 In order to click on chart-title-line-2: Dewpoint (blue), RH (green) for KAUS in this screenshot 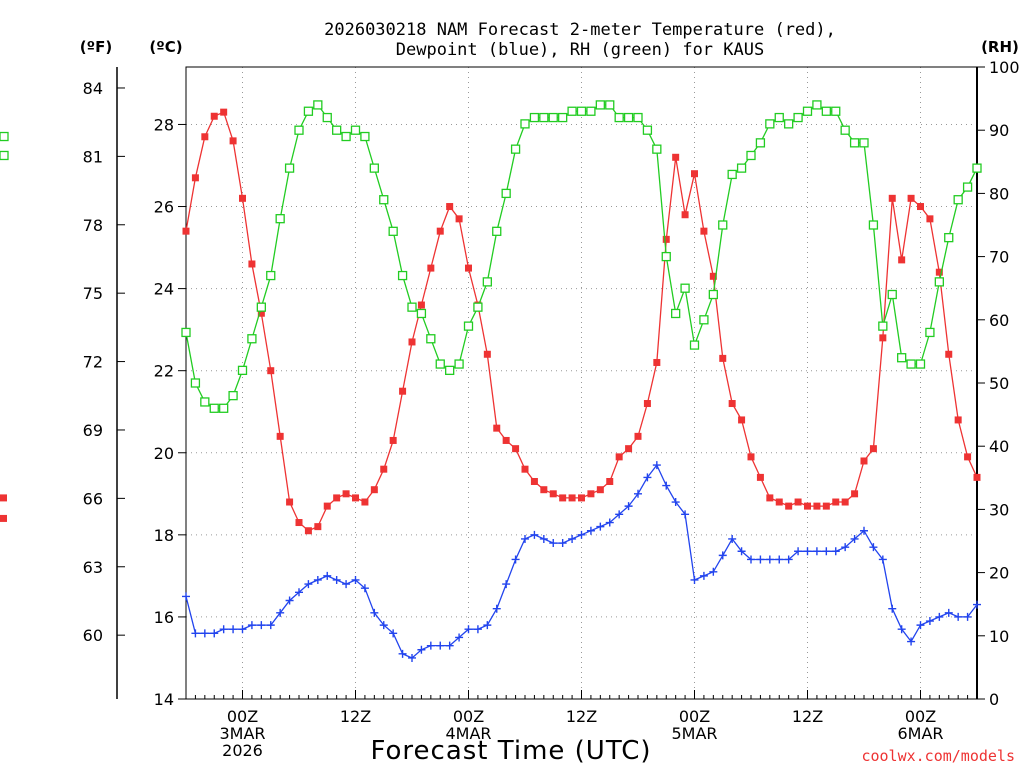, I will do `click(580, 50)`.